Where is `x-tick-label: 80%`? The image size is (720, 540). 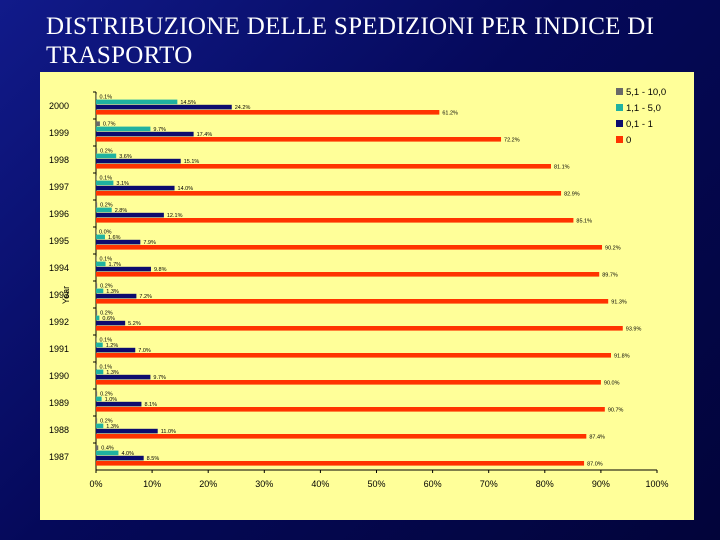
x-tick-label: 80% is located at coordinates (545, 484).